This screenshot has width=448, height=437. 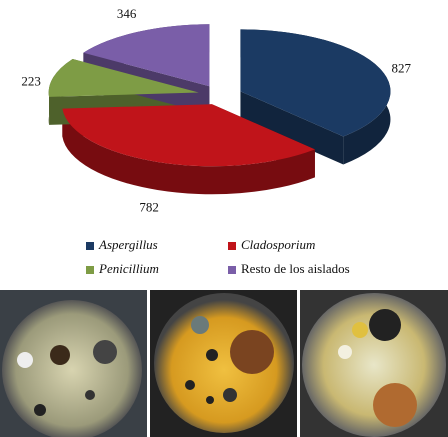 What do you see at coordinates (128, 244) in the screenshot?
I see `legend-label: Aspergillus` at bounding box center [128, 244].